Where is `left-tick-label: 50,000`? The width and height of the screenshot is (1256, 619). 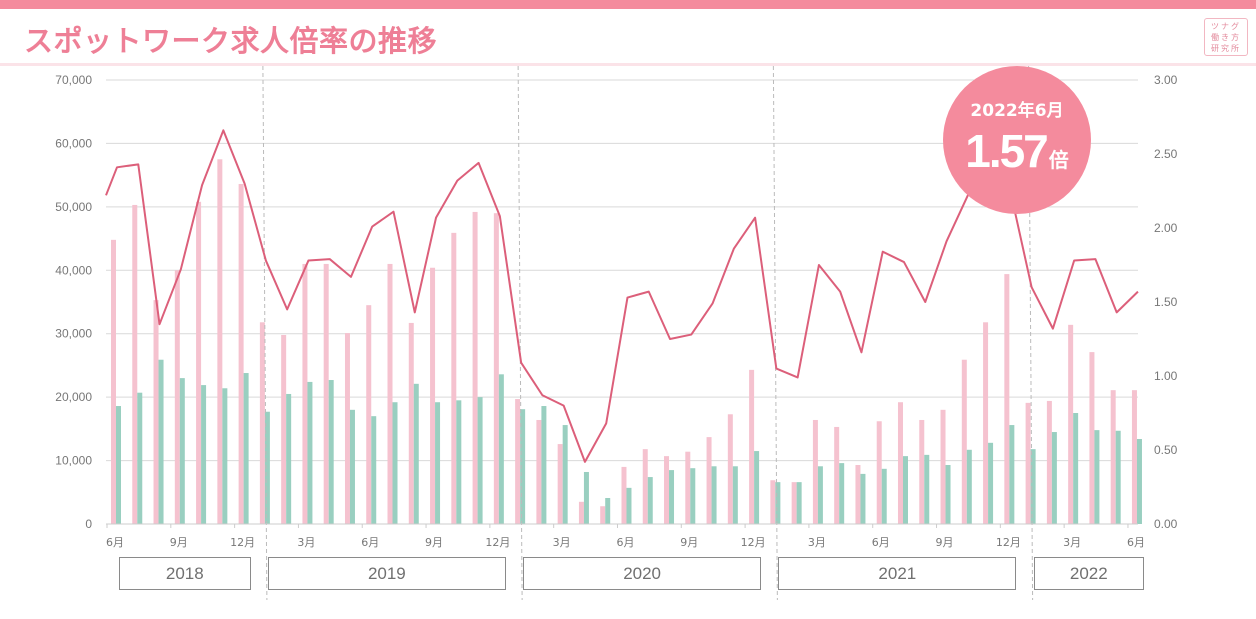 left-tick-label: 50,000 is located at coordinates (73, 207).